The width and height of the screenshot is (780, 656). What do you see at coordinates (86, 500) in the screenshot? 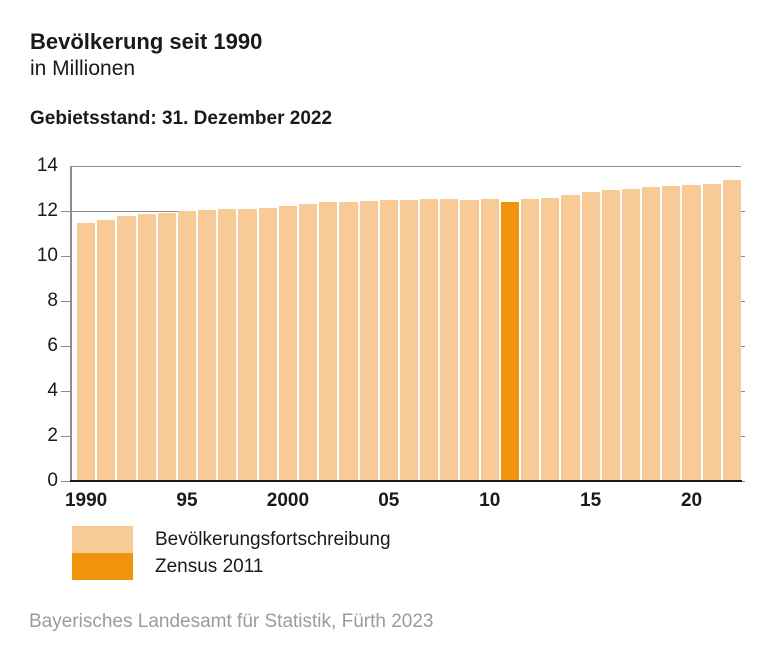
I see `x-axis-label-1990: 1990` at bounding box center [86, 500].